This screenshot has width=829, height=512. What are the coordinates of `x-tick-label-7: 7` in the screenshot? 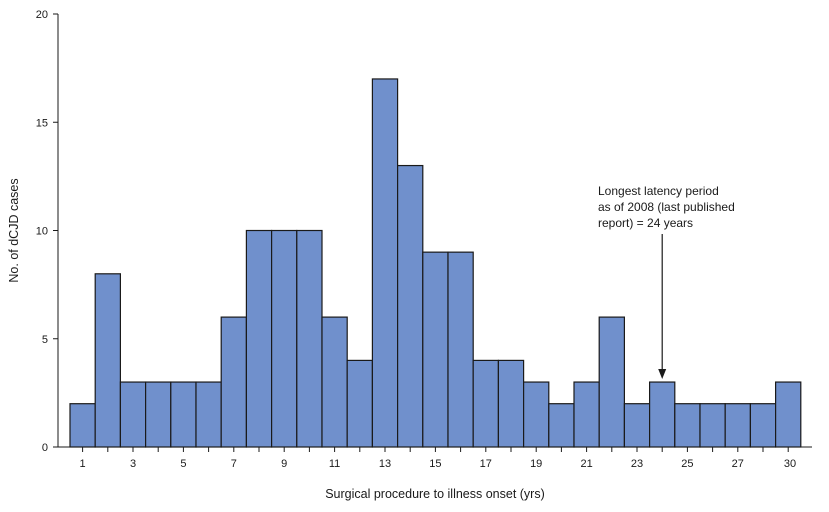 It's located at (234, 464).